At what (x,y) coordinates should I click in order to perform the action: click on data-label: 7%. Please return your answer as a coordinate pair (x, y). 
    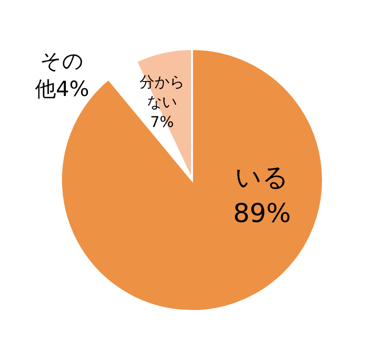
    Looking at the image, I should click on (162, 122).